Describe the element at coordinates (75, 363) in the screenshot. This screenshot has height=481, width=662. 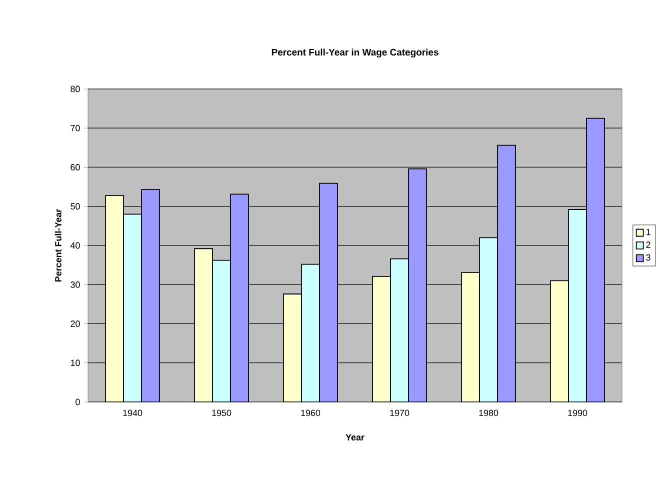
I see `y-tick-label: 10` at that location.